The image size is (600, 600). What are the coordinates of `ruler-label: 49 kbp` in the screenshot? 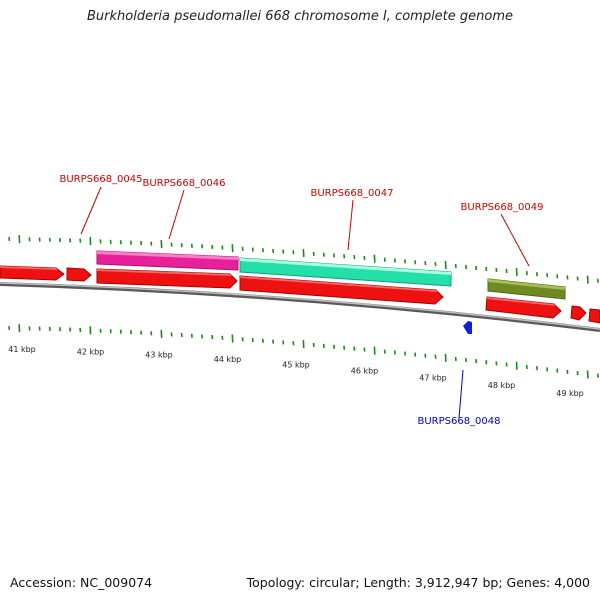 It's located at (570, 393).